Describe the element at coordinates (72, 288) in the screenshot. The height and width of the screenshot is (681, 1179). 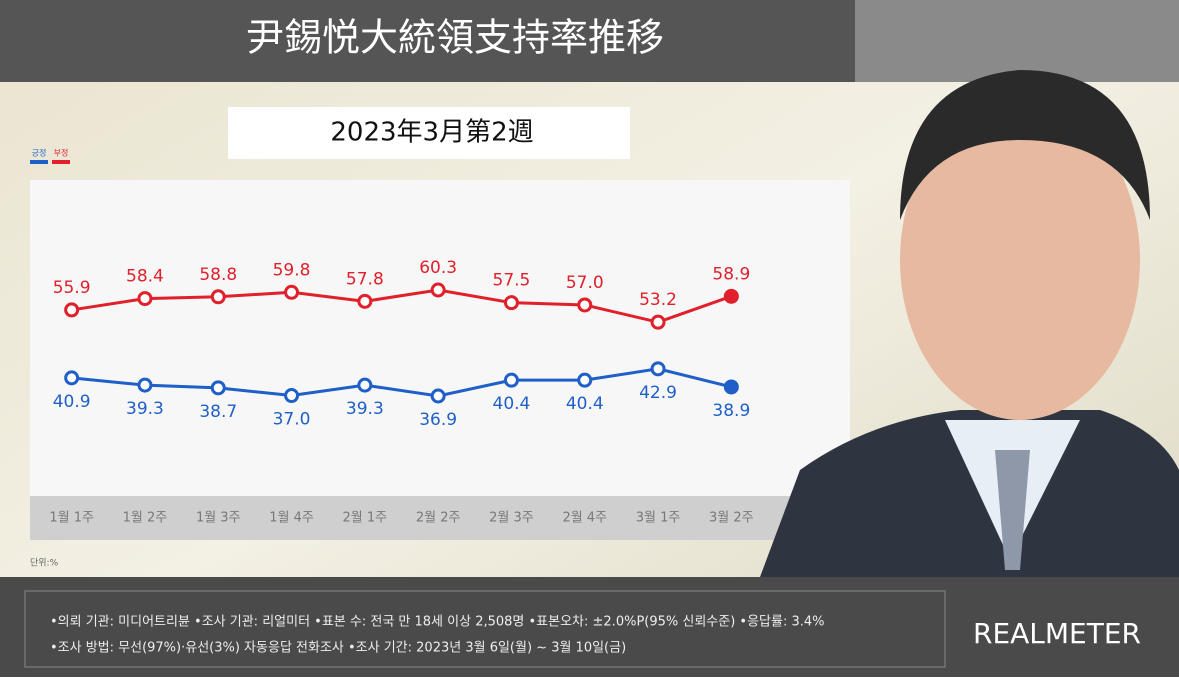
I see `data-label: 55.9` at that location.